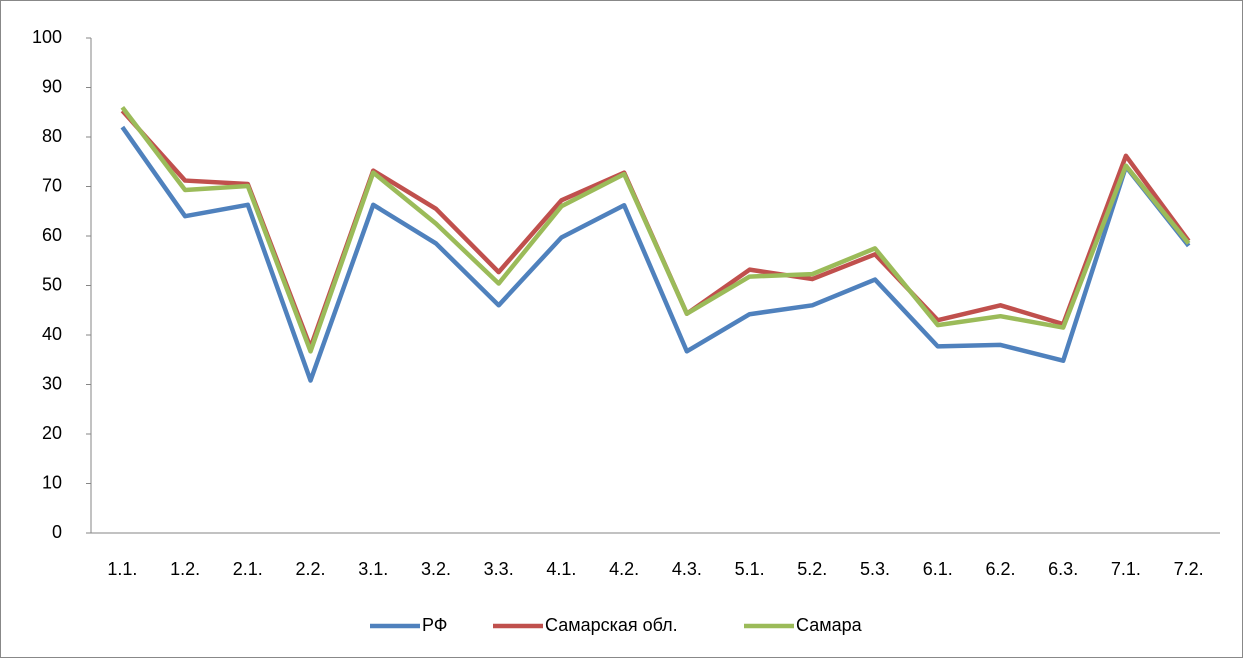 The height and width of the screenshot is (658, 1243). What do you see at coordinates (52, 433) in the screenshot?
I see `y-tick-label: 20` at bounding box center [52, 433].